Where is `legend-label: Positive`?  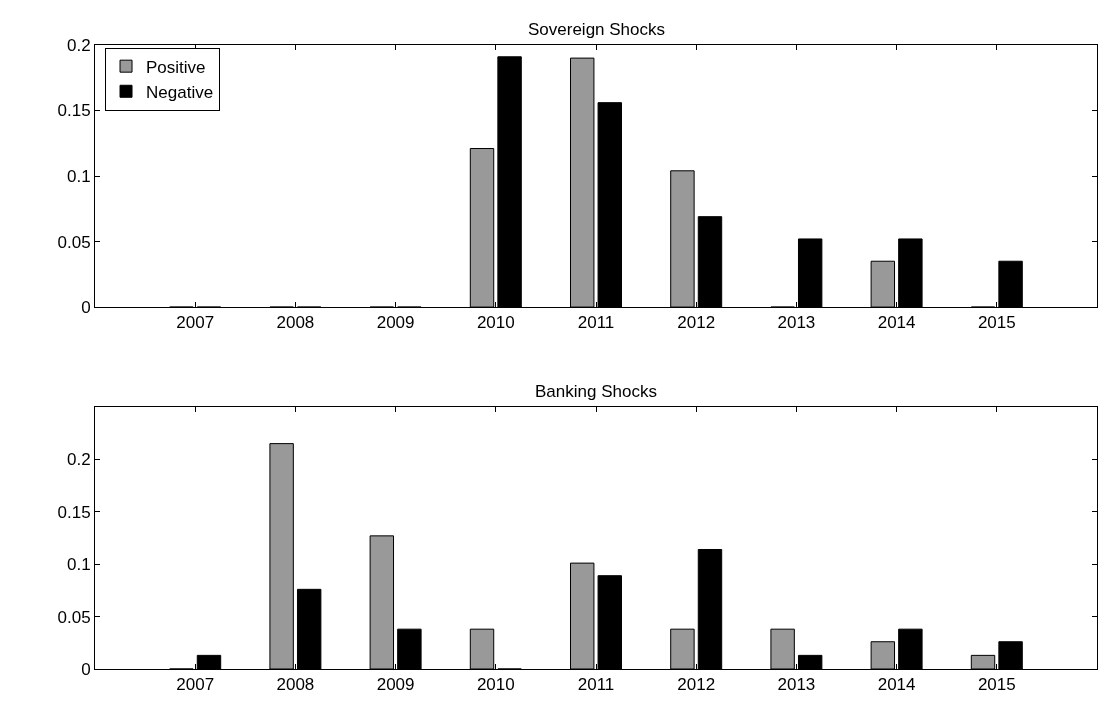
legend-label: Positive is located at coordinates (176, 67).